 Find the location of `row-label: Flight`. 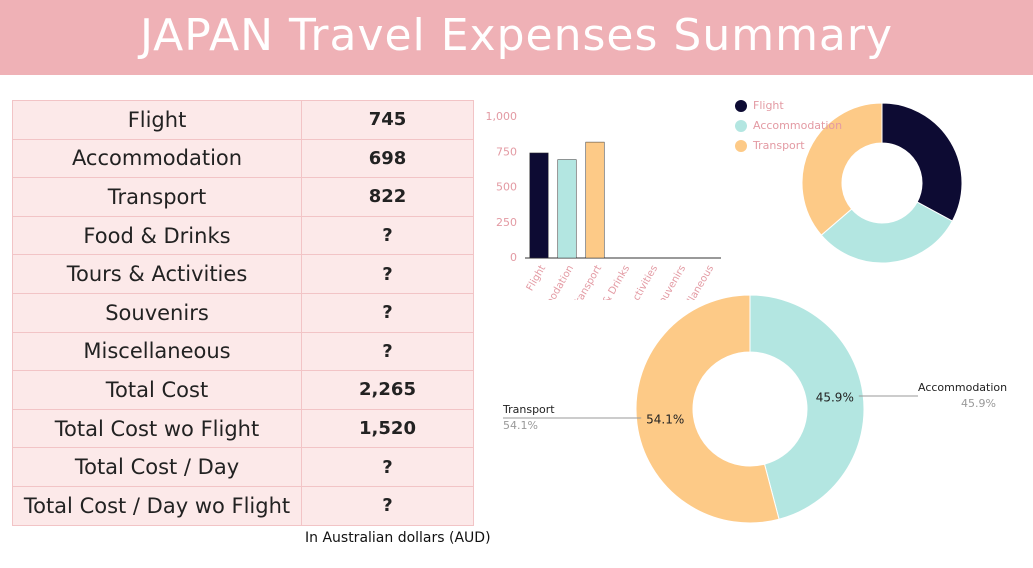

row-label: Flight is located at coordinates (157, 120).